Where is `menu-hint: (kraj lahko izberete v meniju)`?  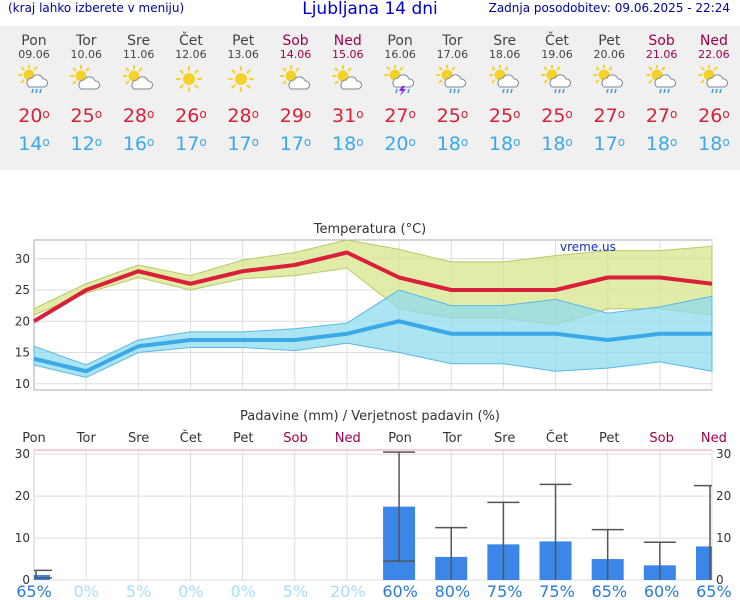 menu-hint: (kraj lahko izberete v meniju) is located at coordinates (96, 8).